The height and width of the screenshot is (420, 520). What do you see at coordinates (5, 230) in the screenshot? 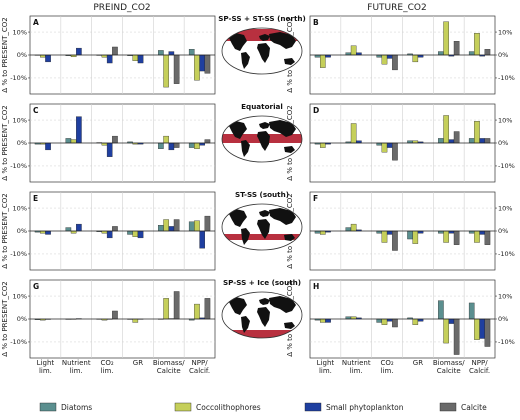
I see `y-axis-label: Δ % to PRESENT_CO2` at bounding box center [5, 230].